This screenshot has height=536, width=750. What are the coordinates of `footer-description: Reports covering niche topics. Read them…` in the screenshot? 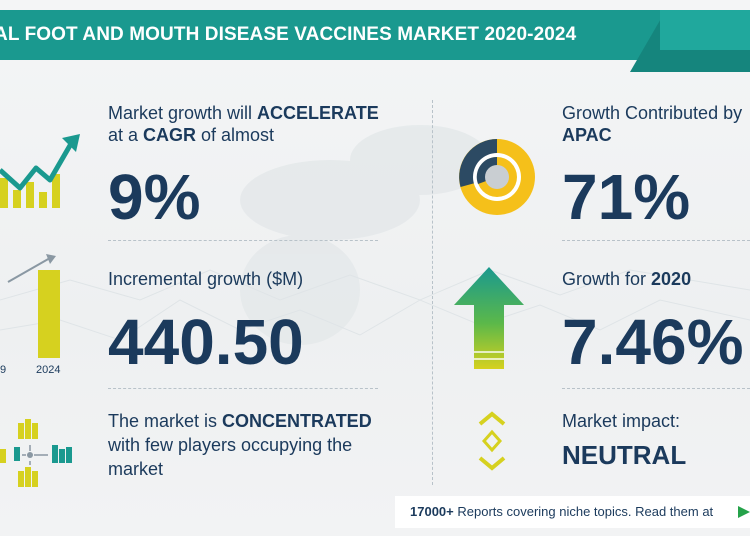 It's located at (583, 511).